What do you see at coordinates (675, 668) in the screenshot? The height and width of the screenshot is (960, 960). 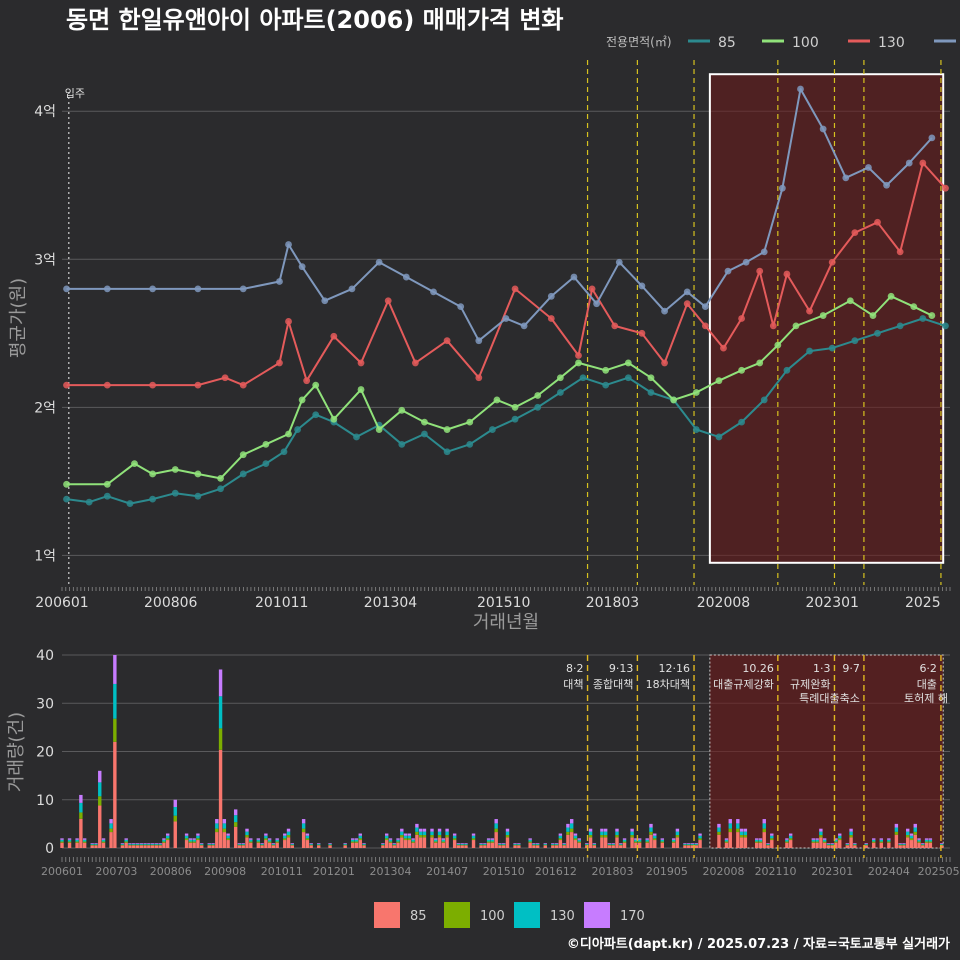 I see `event-date: 12·16` at bounding box center [675, 668].